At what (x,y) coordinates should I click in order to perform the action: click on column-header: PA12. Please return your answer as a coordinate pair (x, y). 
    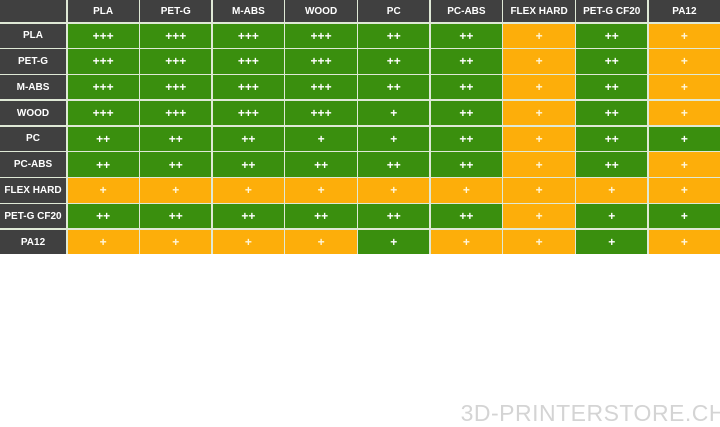
    Looking at the image, I should click on (684, 11).